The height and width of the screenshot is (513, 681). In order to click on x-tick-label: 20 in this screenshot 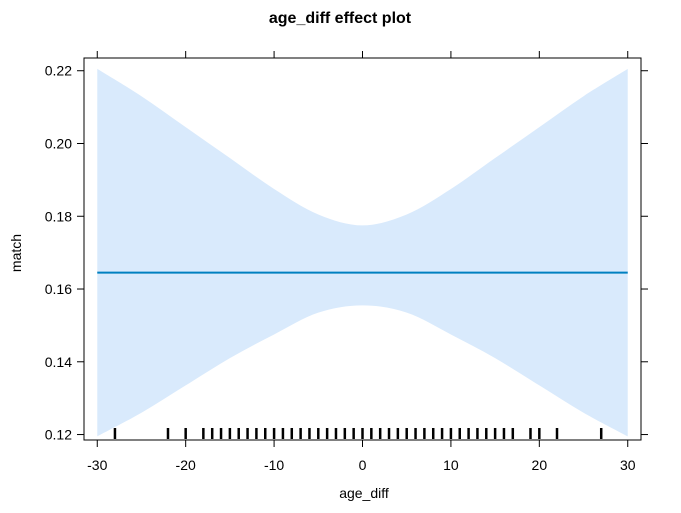, I will do `click(540, 465)`.